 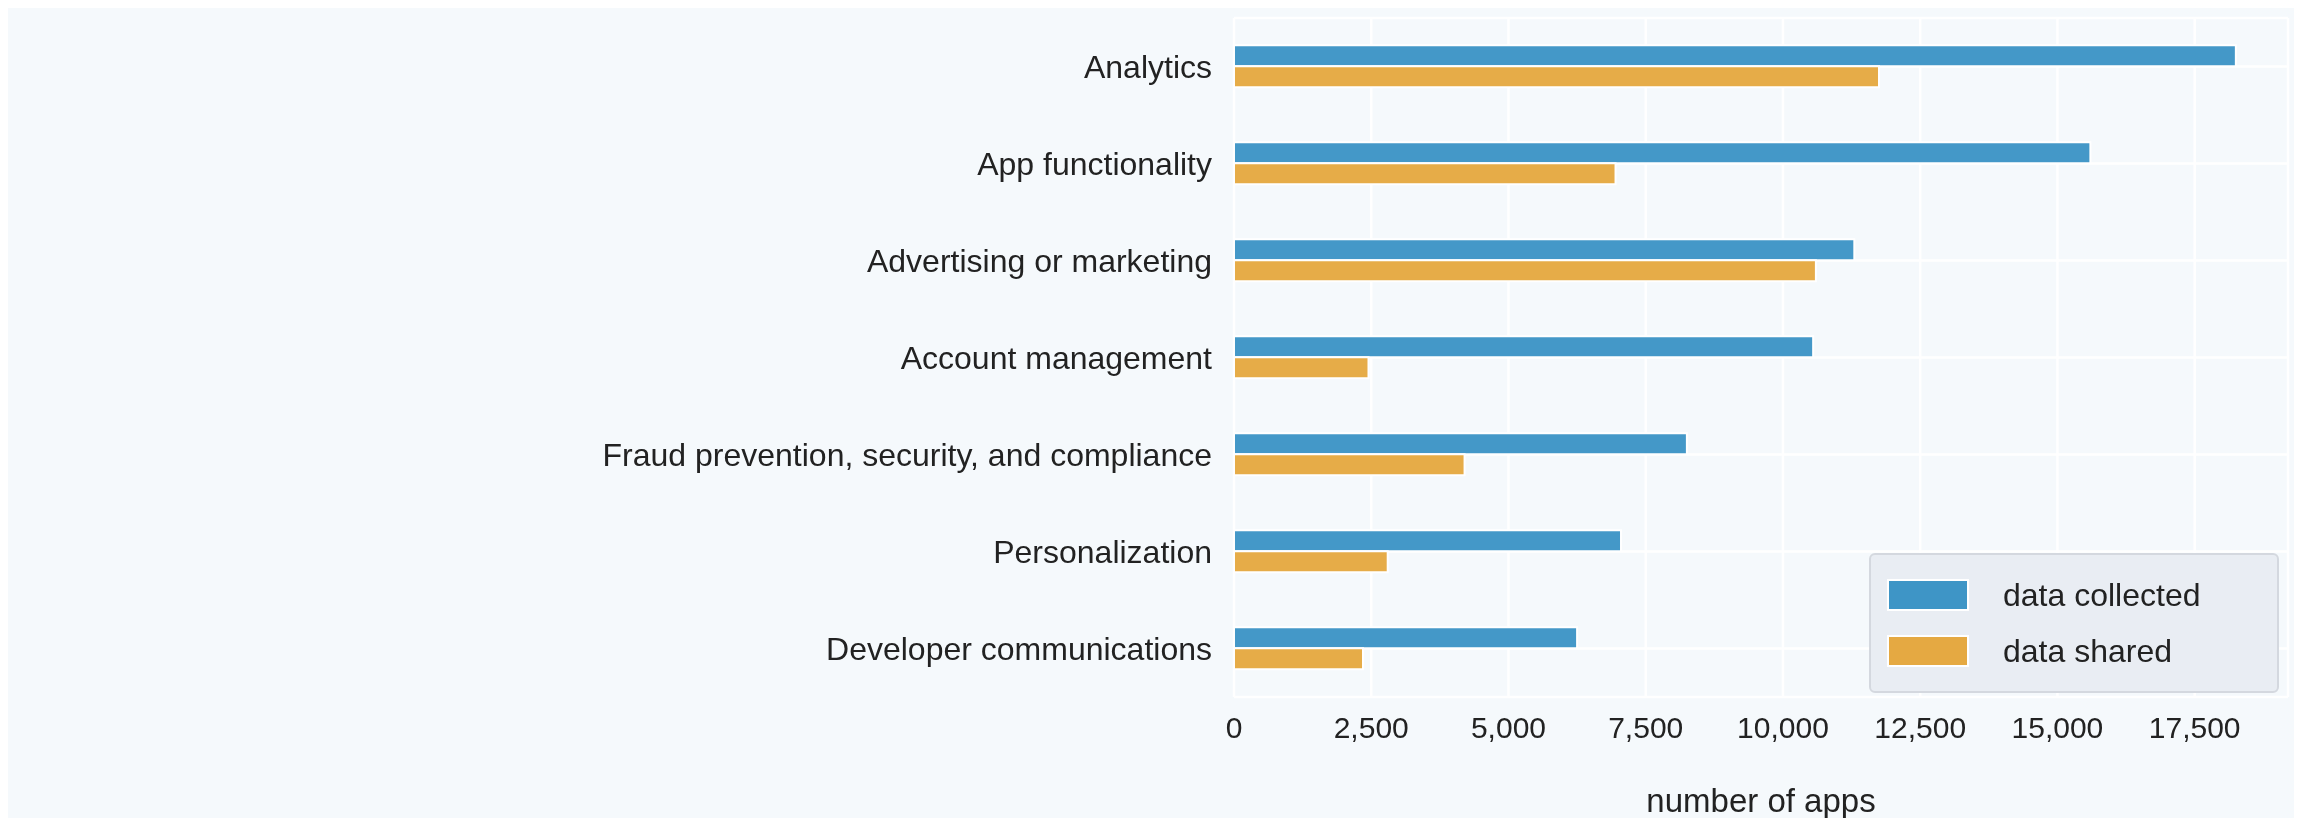 I want to click on y-tick-label: Advertising or marketing, so click(x=1039, y=260).